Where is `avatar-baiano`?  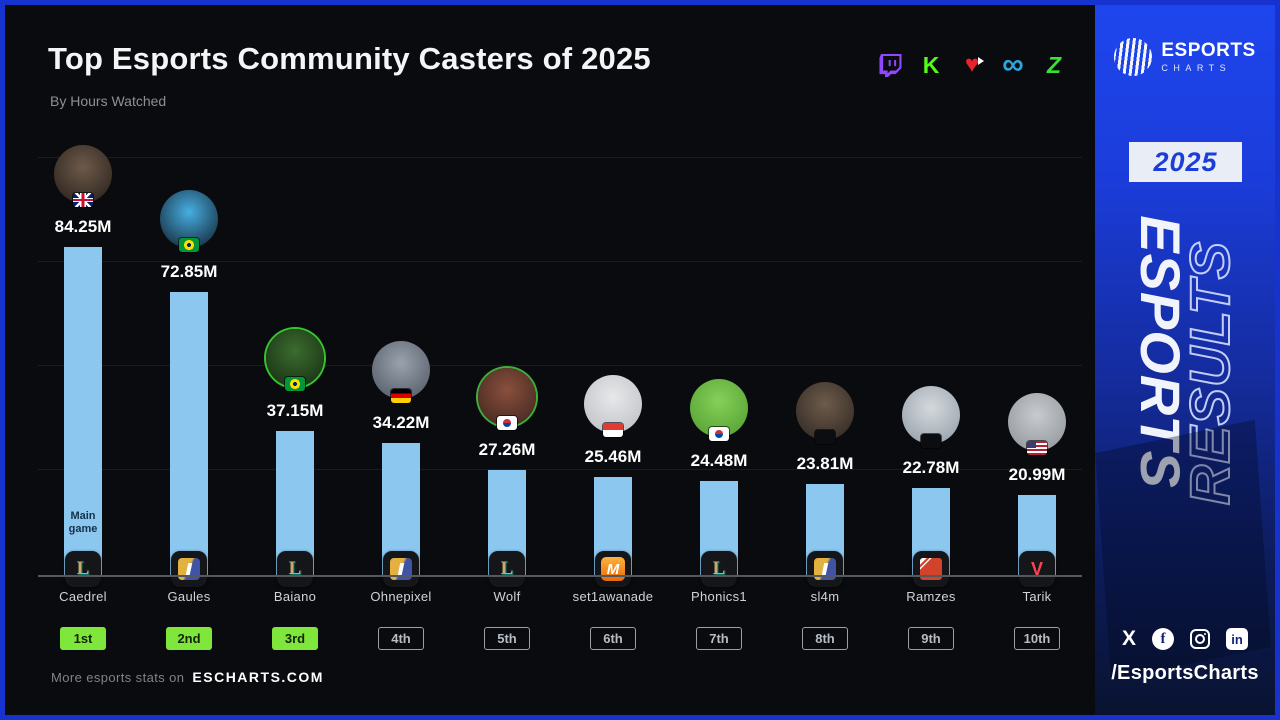 avatar-baiano is located at coordinates (295, 360).